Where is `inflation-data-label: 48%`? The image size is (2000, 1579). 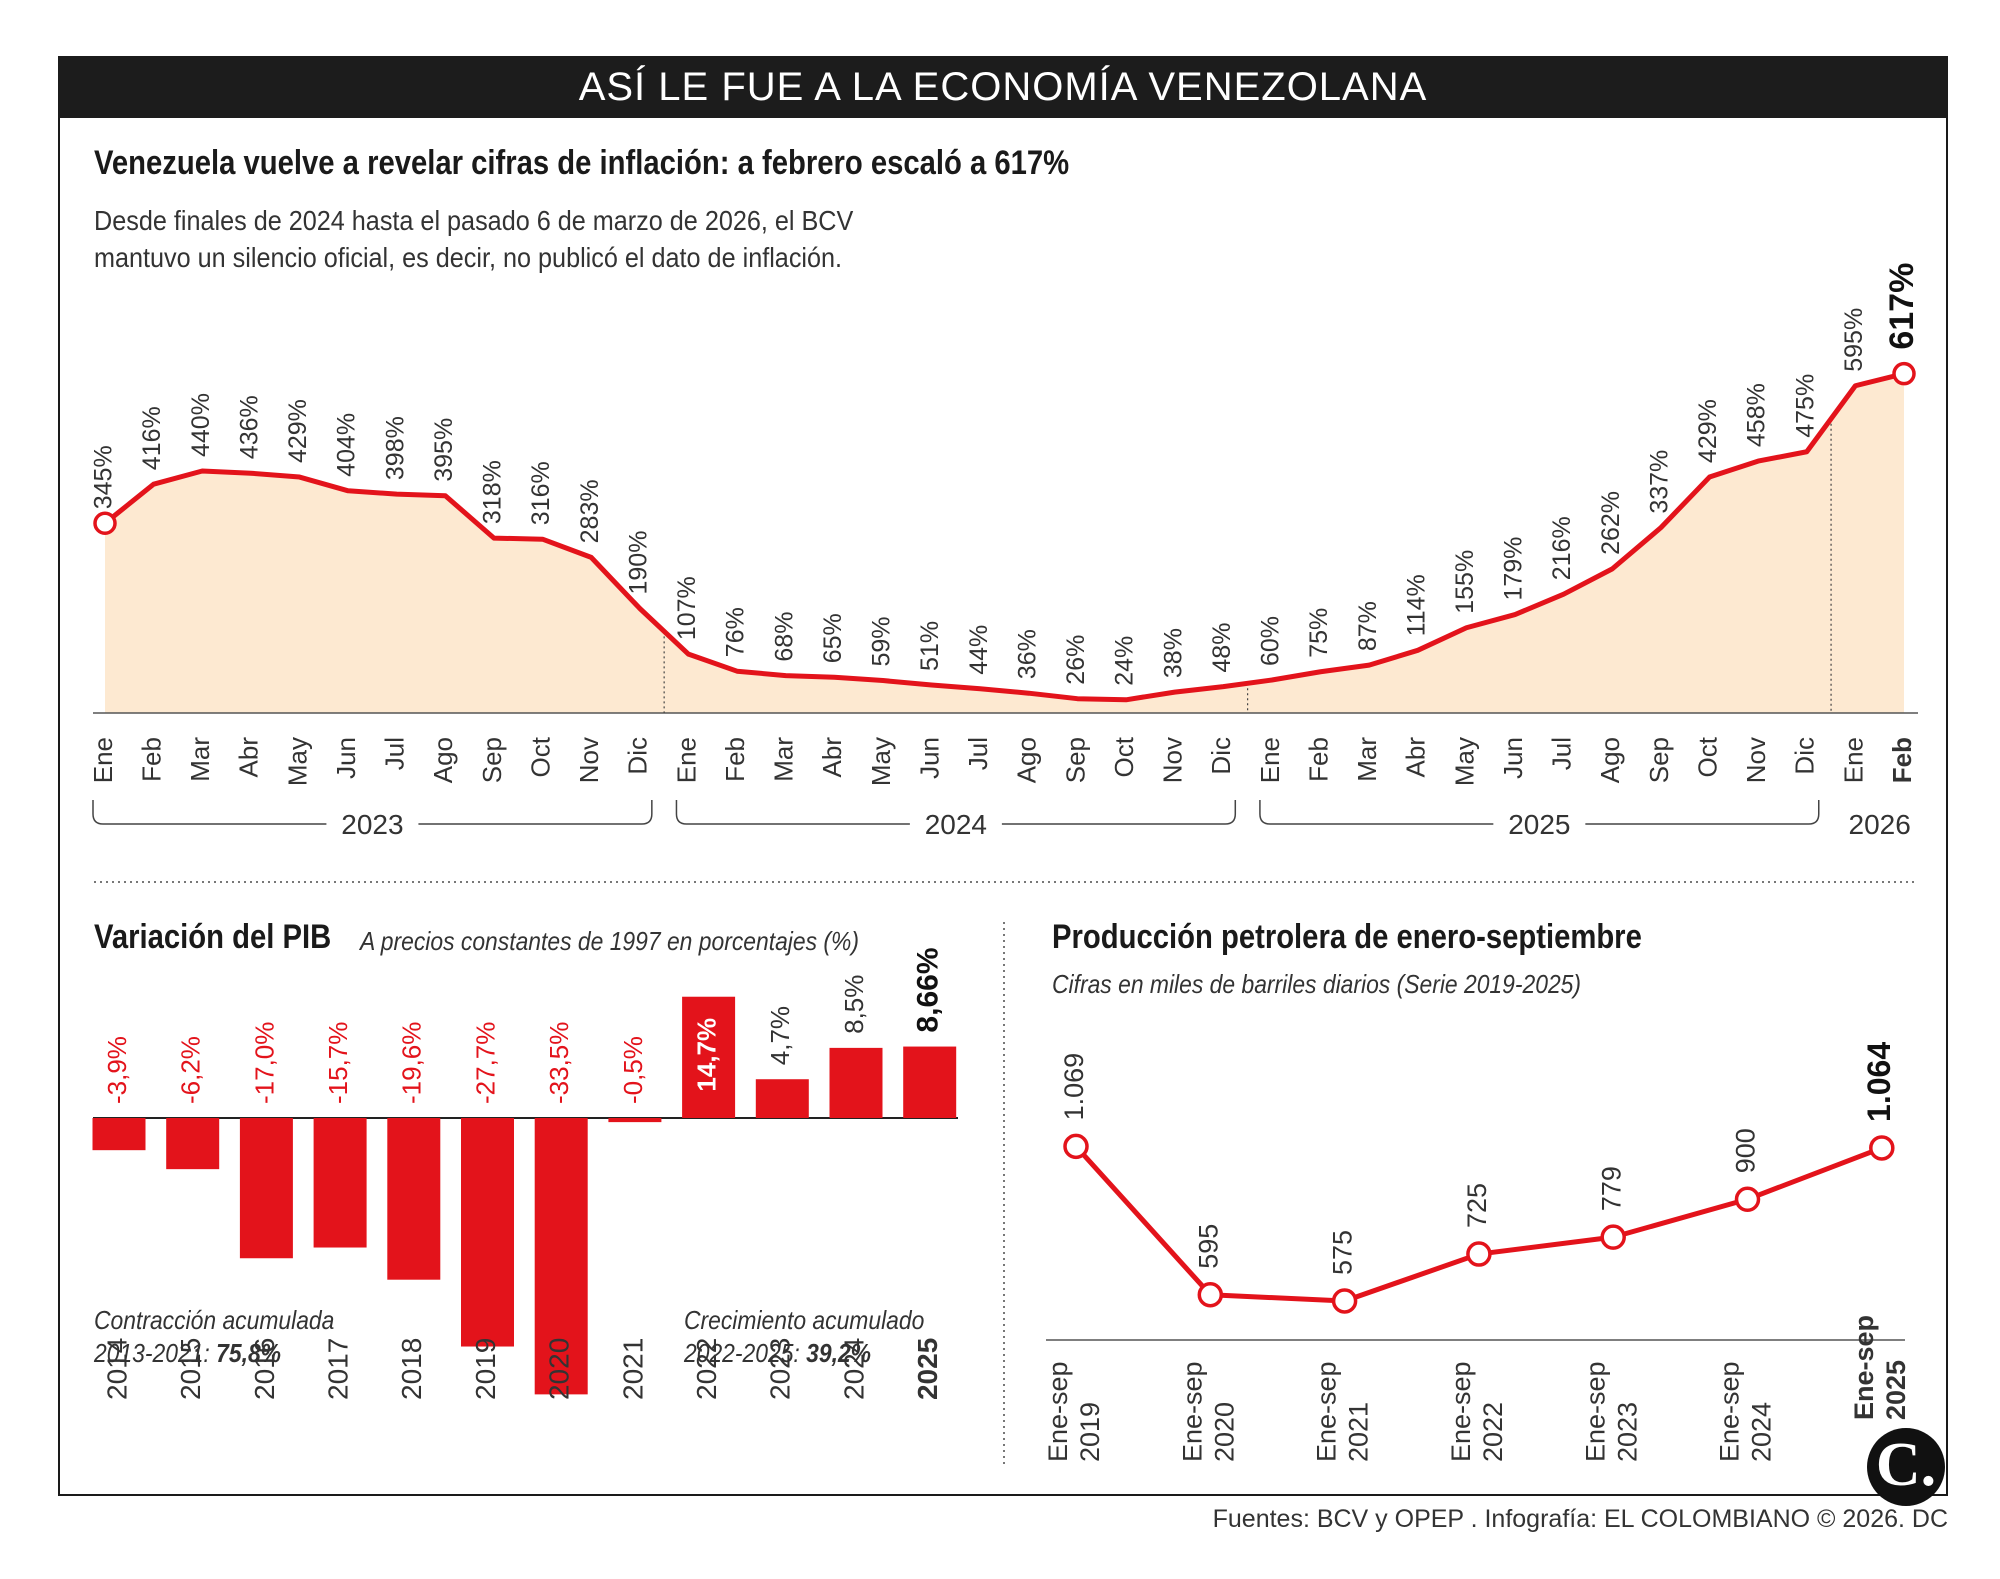
inflation-data-label: 48% is located at coordinates (1222, 648).